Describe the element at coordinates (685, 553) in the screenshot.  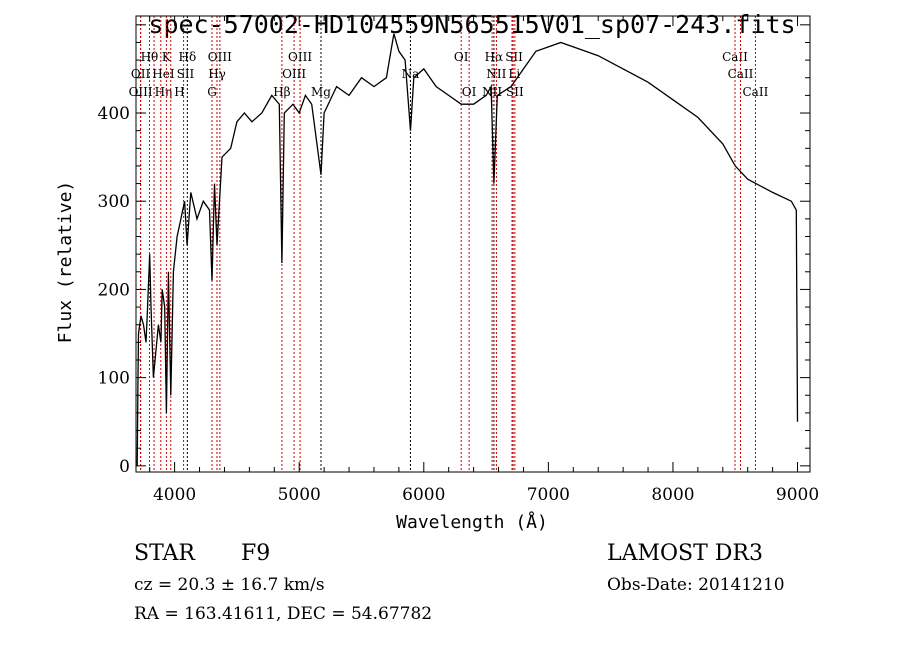
I see `survey-name: LAMOST DR3` at that location.